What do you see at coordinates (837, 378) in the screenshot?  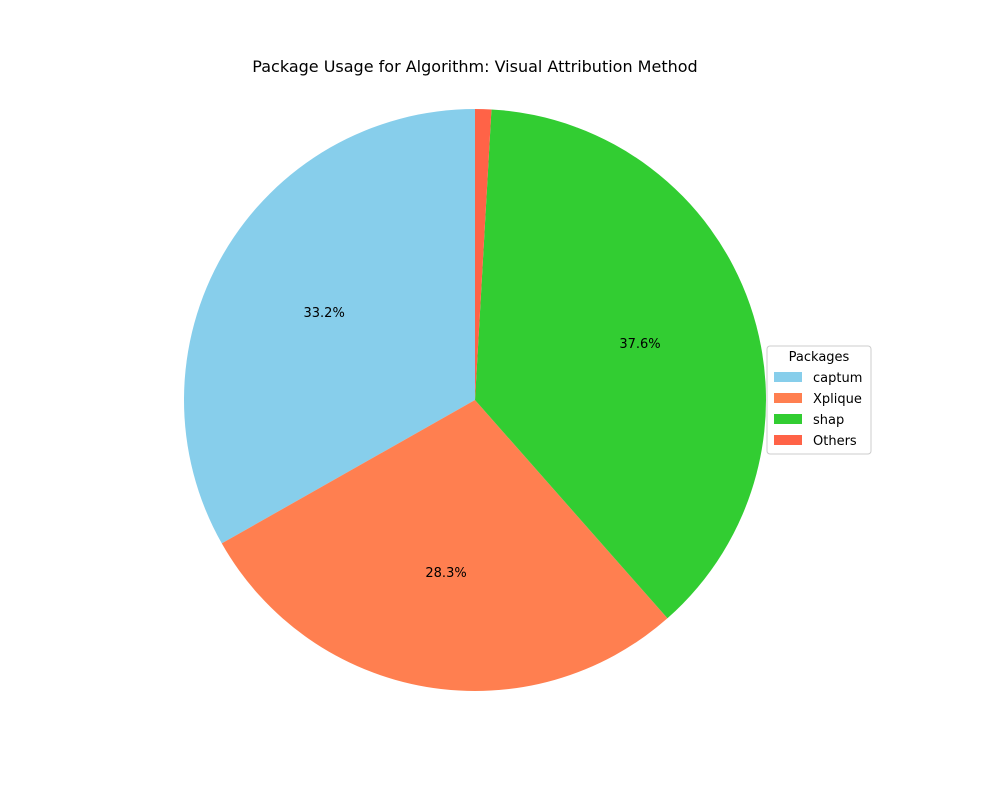 I see `legend-label-captum: captum` at bounding box center [837, 378].